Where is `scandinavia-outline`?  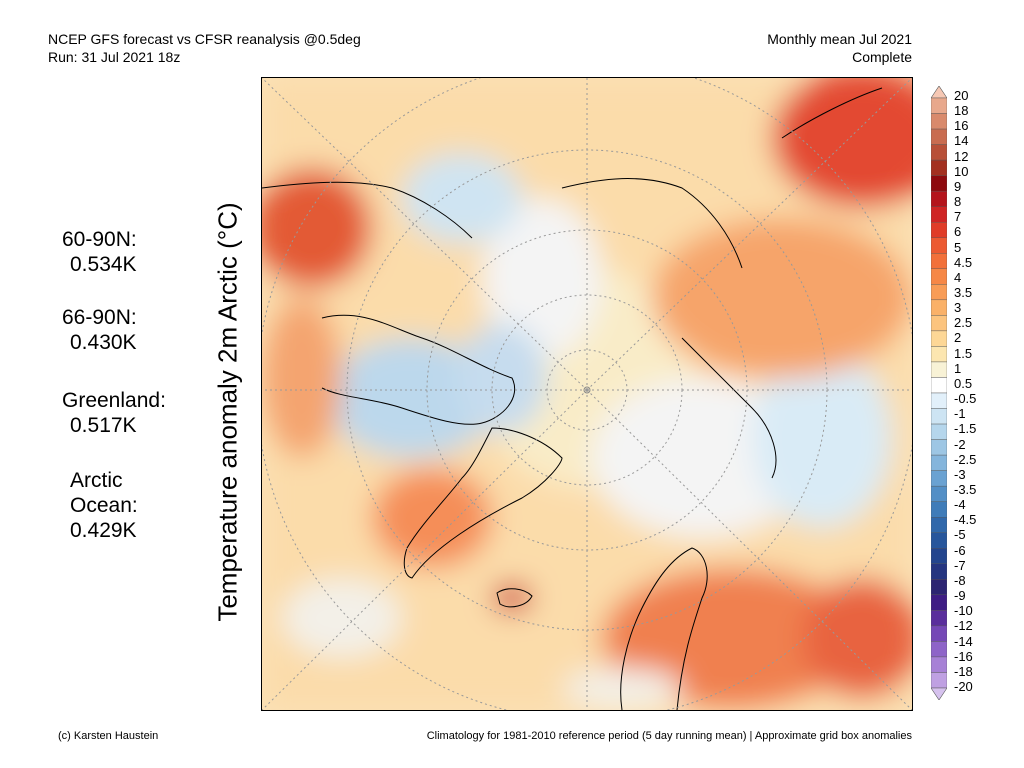 scandinavia-outline is located at coordinates (664, 628).